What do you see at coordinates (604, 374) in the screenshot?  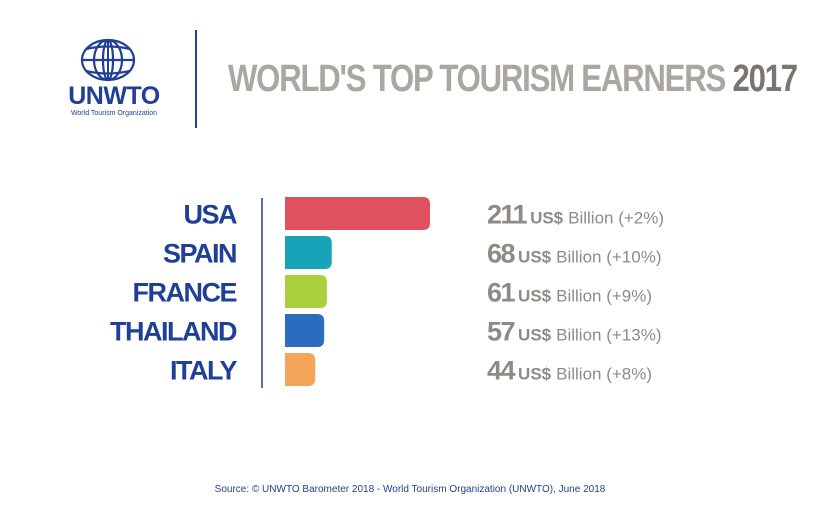 I see `data-label-suffix: Billion (+8%)` at bounding box center [604, 374].